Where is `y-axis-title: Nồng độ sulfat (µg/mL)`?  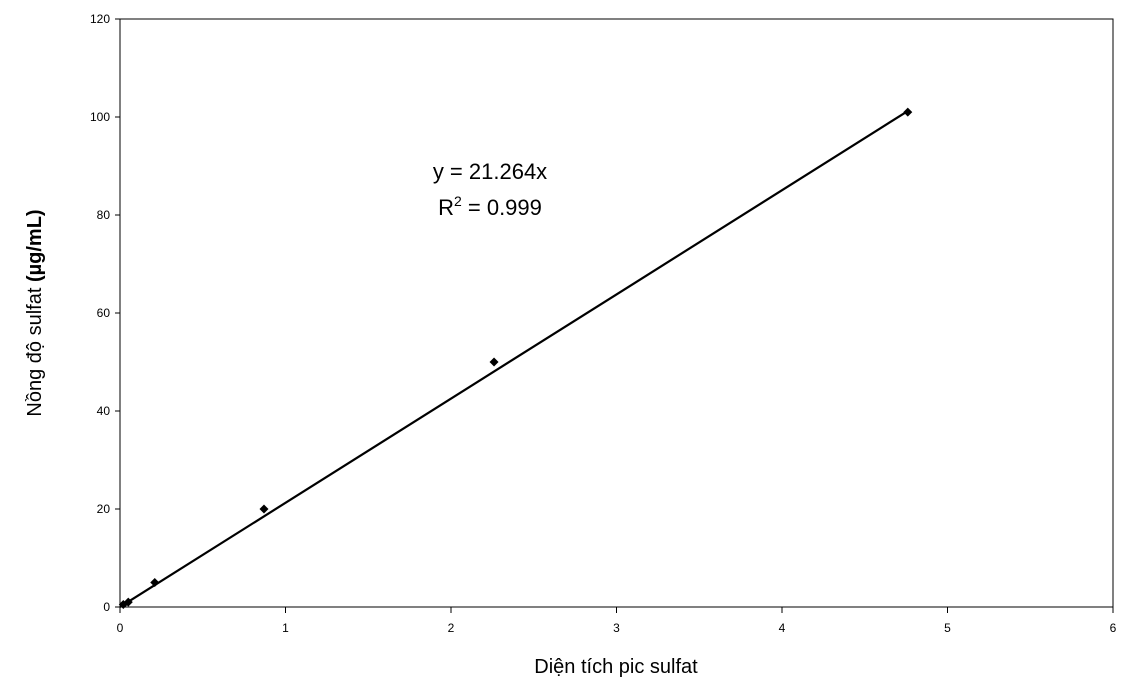 y-axis-title: Nồng độ sulfat (µg/mL) is located at coordinates (35, 312).